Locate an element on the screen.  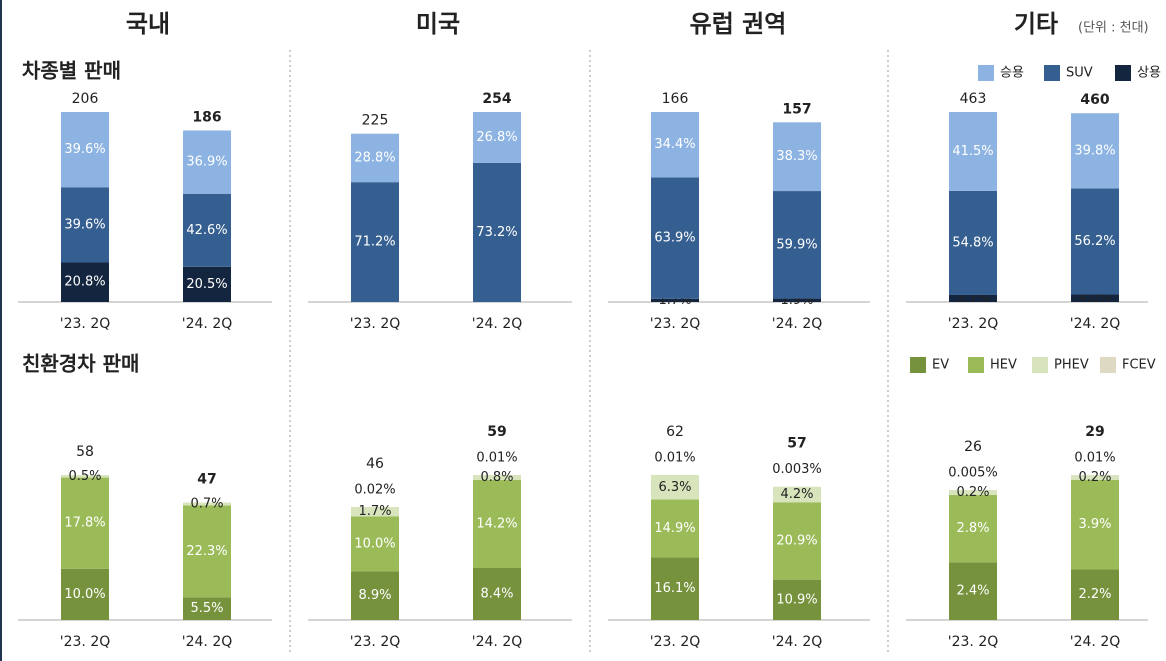
total-label: 463 is located at coordinates (973, 99).